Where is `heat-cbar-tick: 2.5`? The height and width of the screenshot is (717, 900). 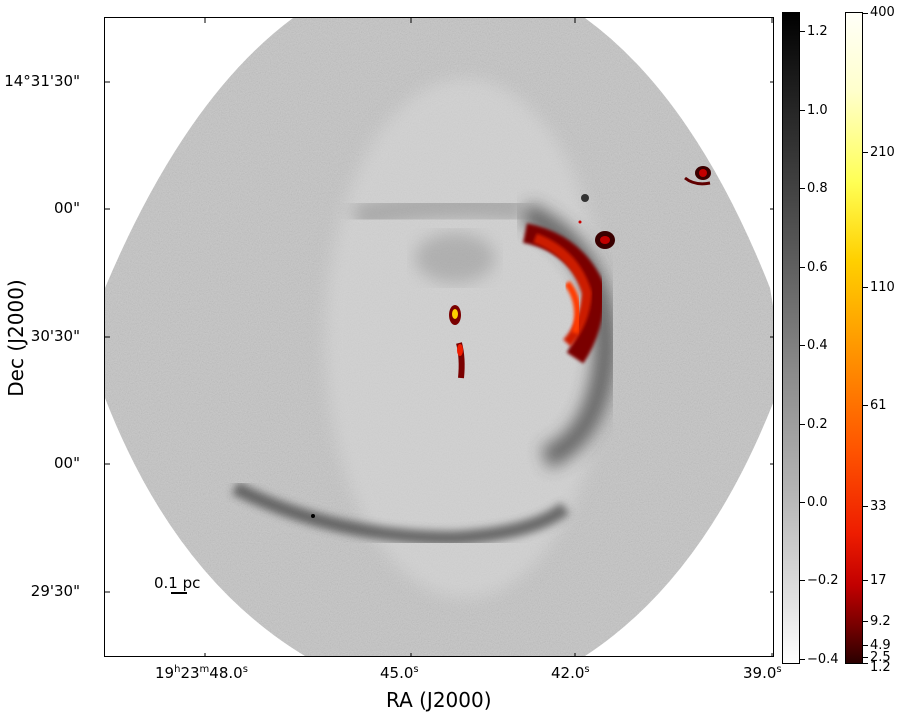
heat-cbar-tick: 2.5 is located at coordinates (880, 657).